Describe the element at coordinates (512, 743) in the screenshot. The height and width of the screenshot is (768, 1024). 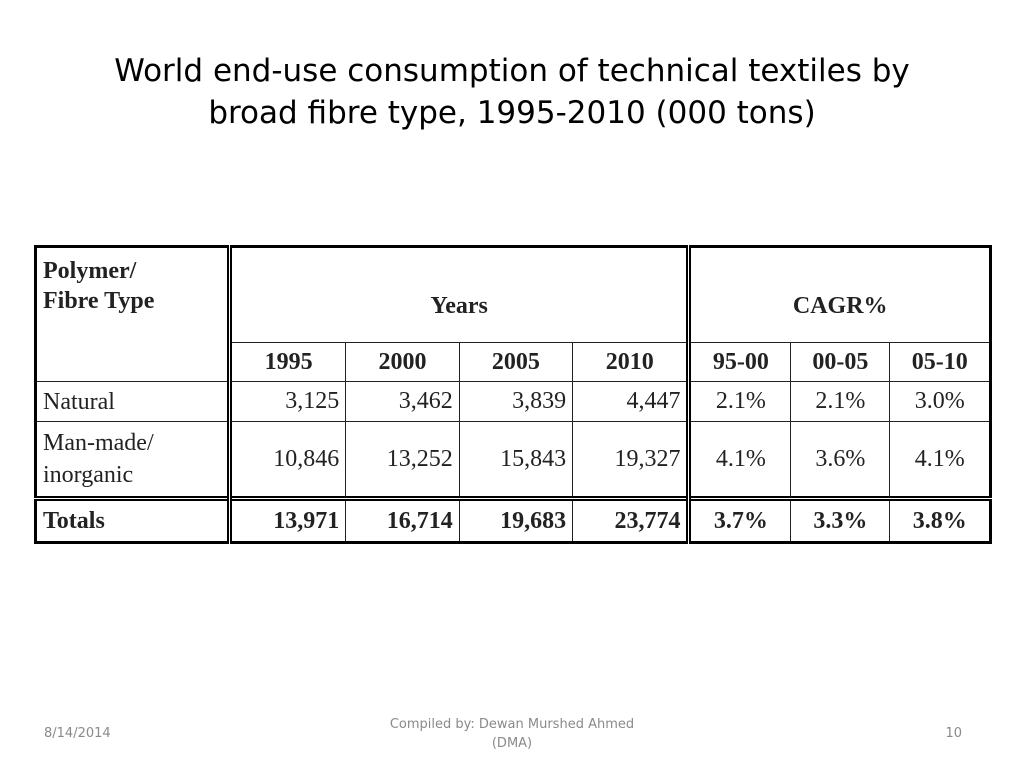
I see `footer-compiled-line-2: (DMA)` at that location.